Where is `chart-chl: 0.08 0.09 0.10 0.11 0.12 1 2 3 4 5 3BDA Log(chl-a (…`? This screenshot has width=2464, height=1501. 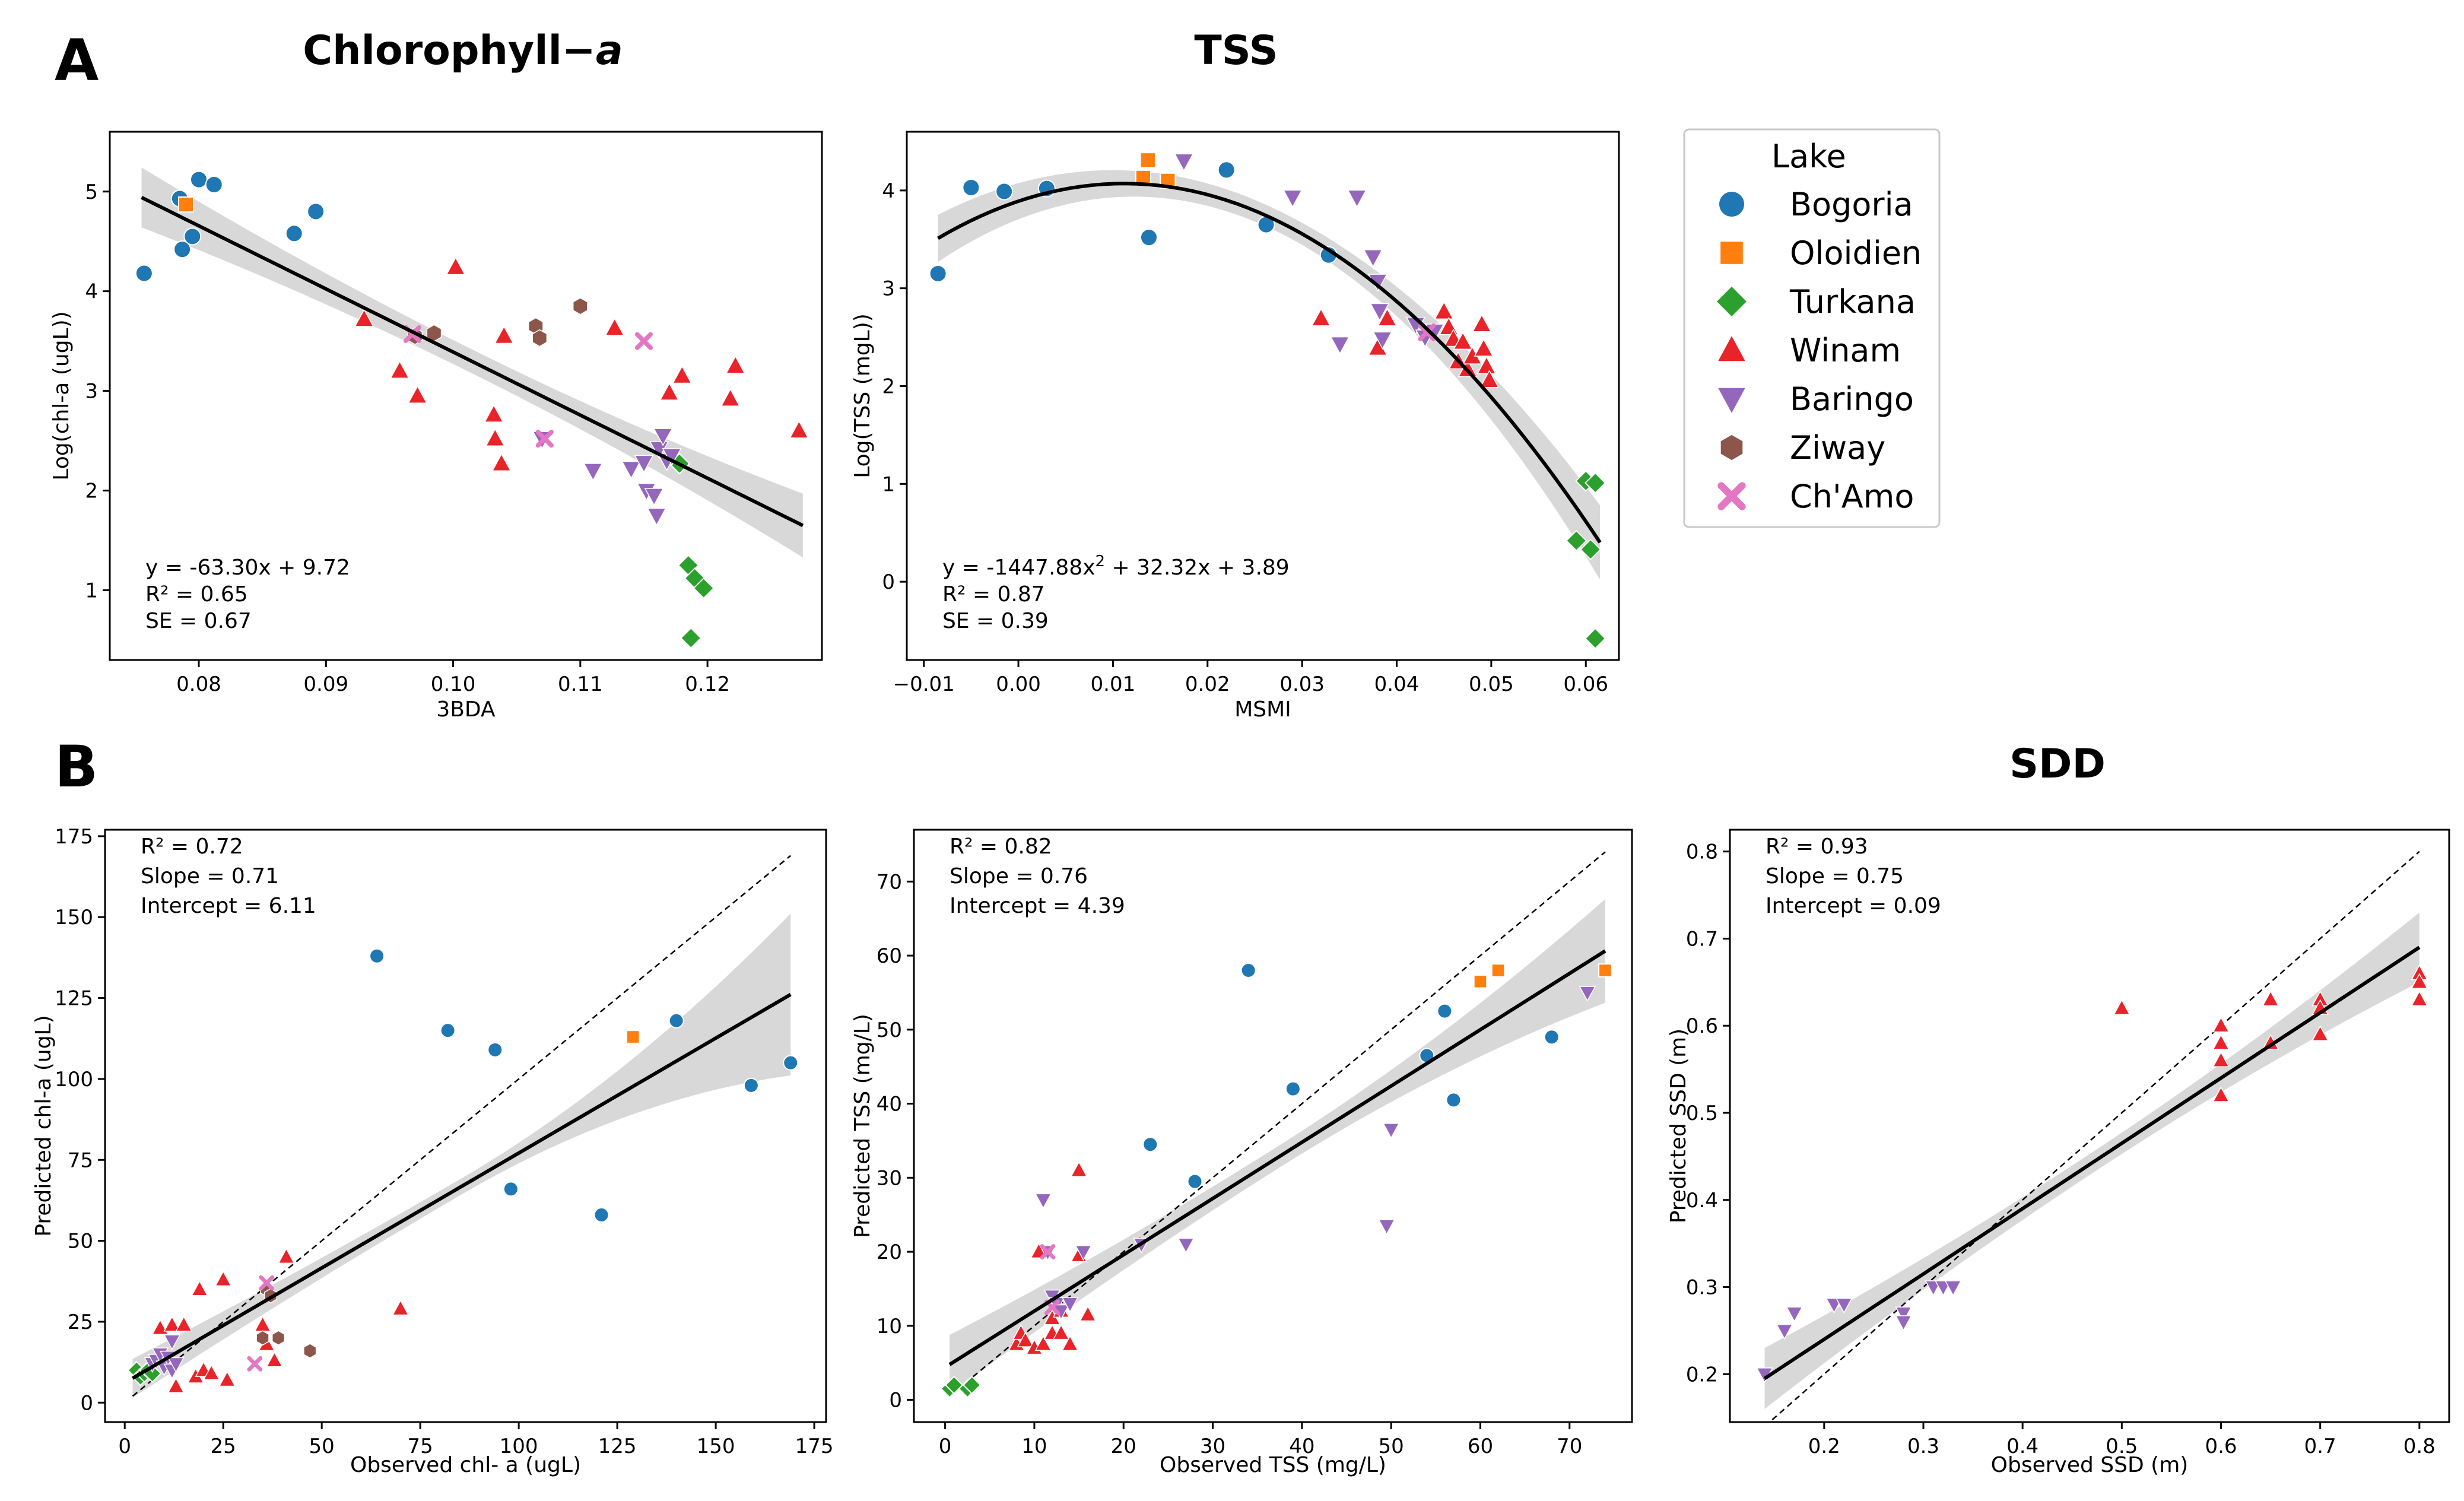 chart-chl: 0.08 0.09 0.10 0.11 0.12 1 2 3 4 5 3BDA Log(chl-a (… is located at coordinates (436, 426).